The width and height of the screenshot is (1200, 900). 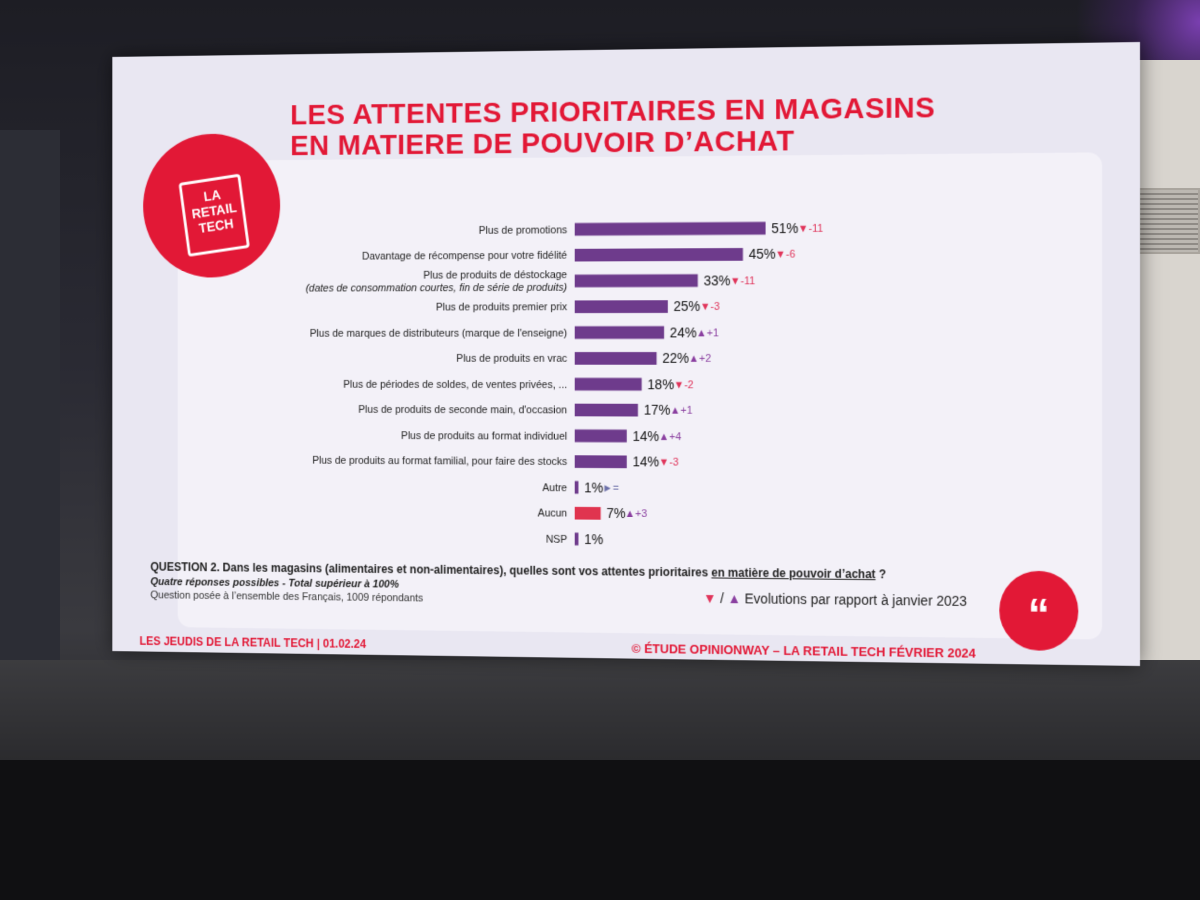 What do you see at coordinates (675, 437) in the screenshot?
I see `evolution-value-8: +4` at bounding box center [675, 437].